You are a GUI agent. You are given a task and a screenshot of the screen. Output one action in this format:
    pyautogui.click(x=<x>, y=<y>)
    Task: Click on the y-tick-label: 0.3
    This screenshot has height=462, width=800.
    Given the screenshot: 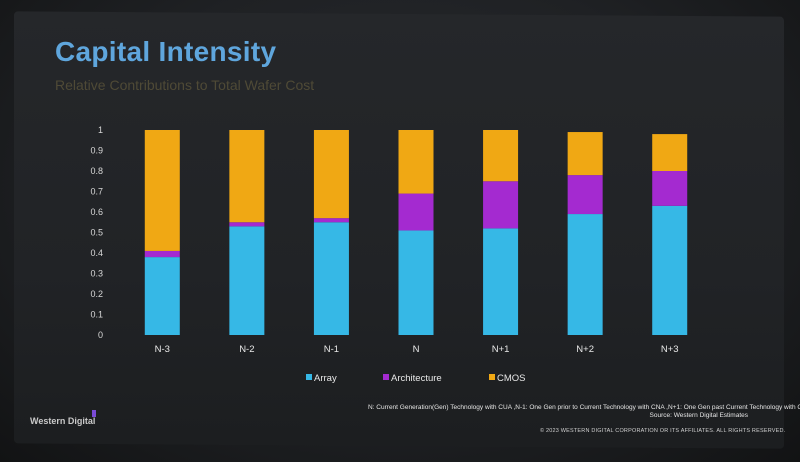 What is the action you would take?
    pyautogui.click(x=96, y=274)
    